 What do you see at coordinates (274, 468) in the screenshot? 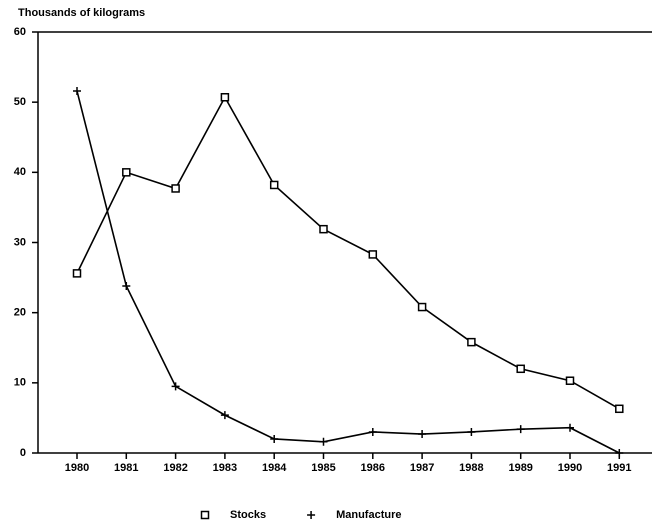
I see `x-tick-label: 1984` at bounding box center [274, 468].